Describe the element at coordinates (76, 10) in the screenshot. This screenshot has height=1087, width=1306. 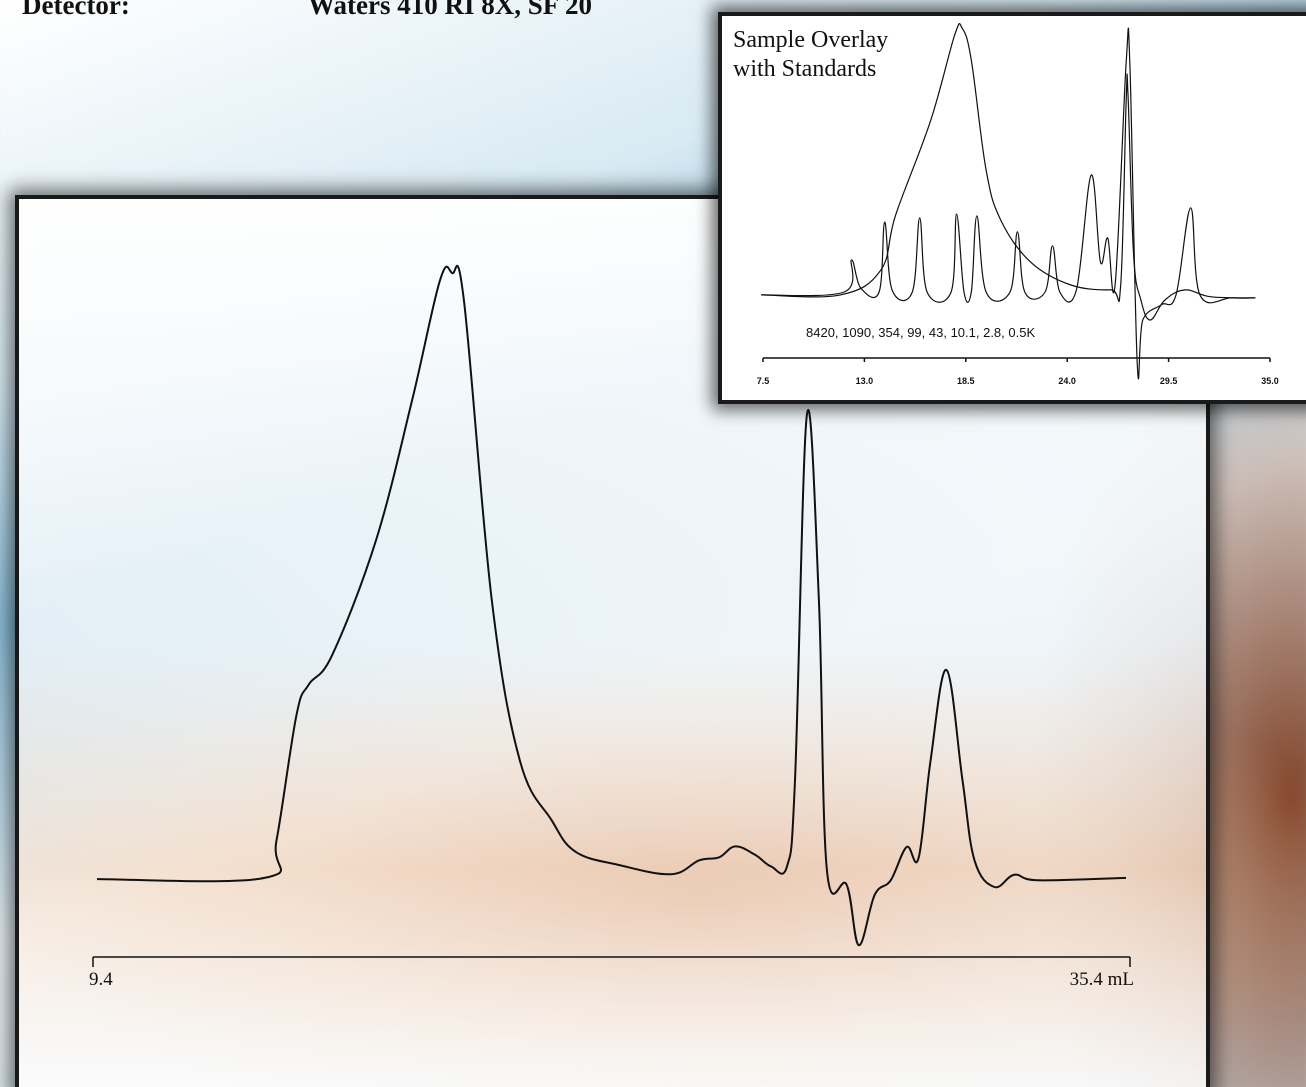
I see `header-label: Detector:` at that location.